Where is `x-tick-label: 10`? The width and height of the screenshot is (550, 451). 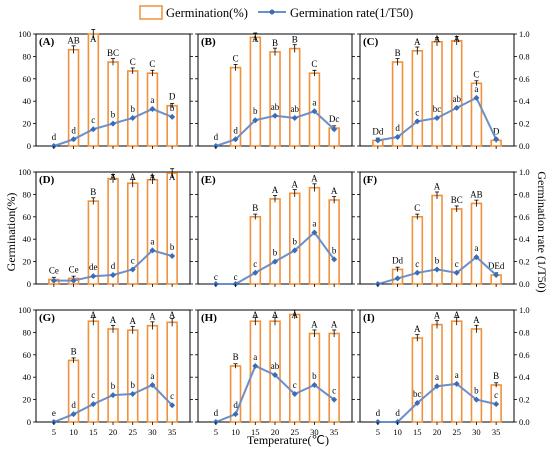 x-tick-label: 10 is located at coordinates (235, 432).